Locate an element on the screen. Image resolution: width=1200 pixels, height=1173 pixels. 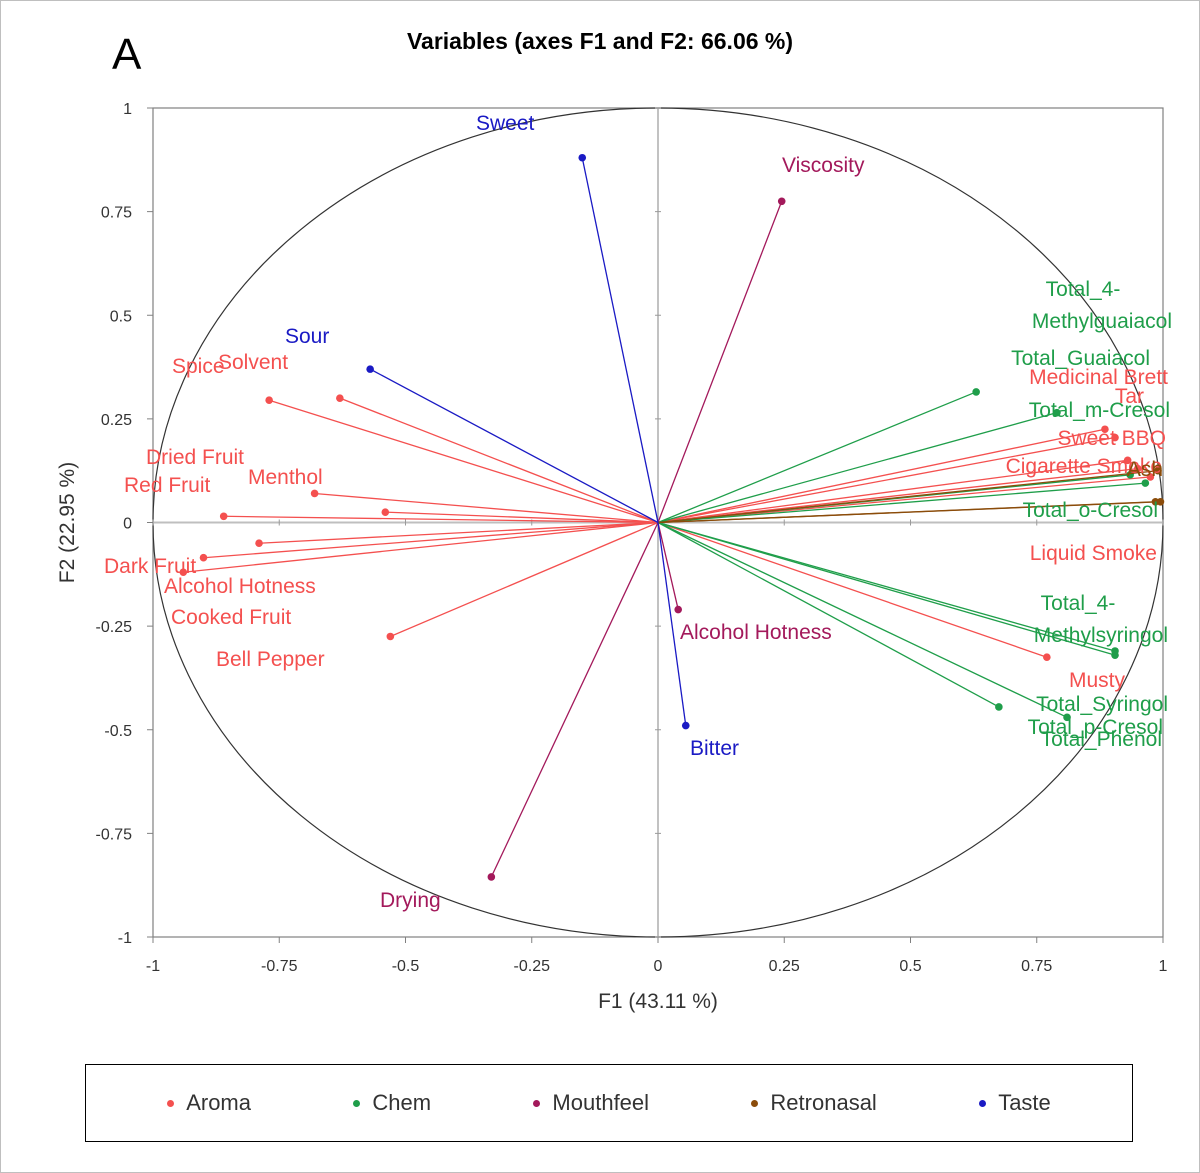
point-label: Menthol is located at coordinates (285, 477).